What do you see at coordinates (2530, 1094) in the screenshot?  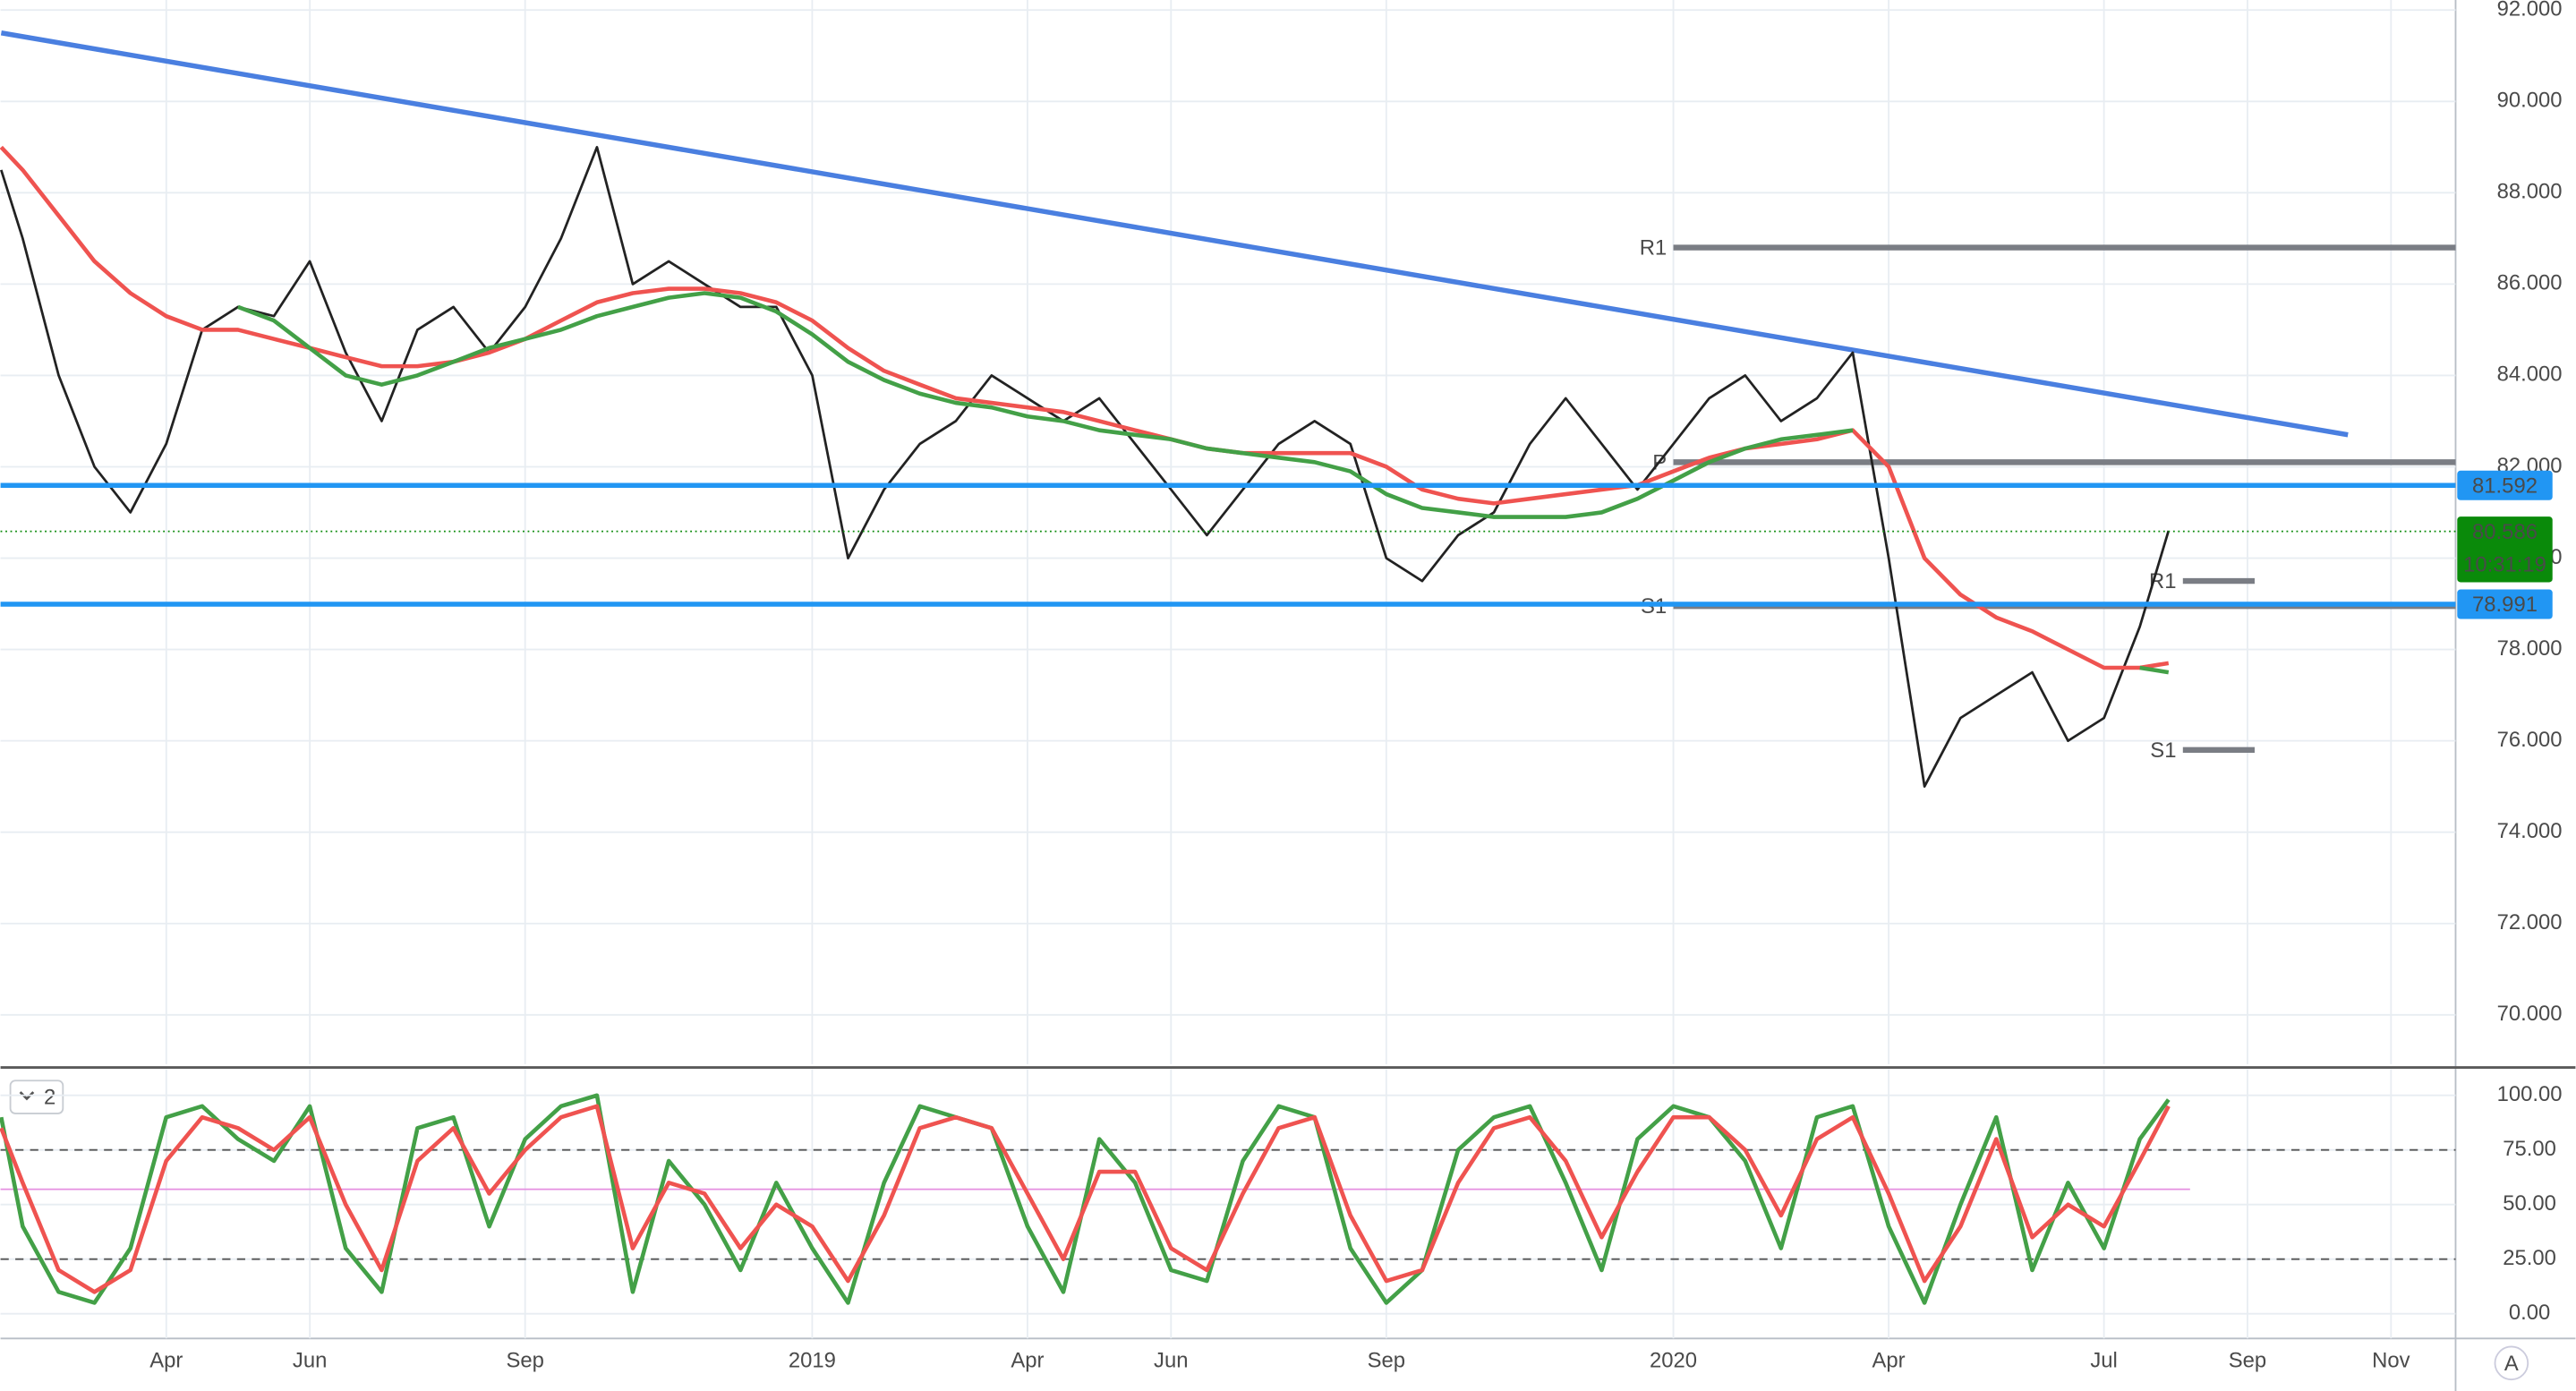 I see `y-tick-label: 100.00` at bounding box center [2530, 1094].